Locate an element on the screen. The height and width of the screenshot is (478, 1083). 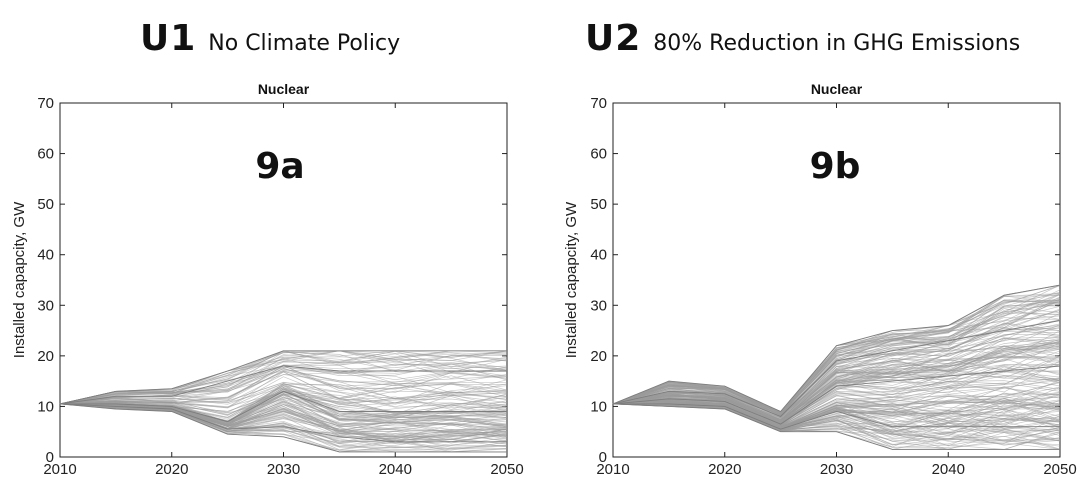
header-right: U2 80% Reduction in GHG Emissions is located at coordinates (802, 38).